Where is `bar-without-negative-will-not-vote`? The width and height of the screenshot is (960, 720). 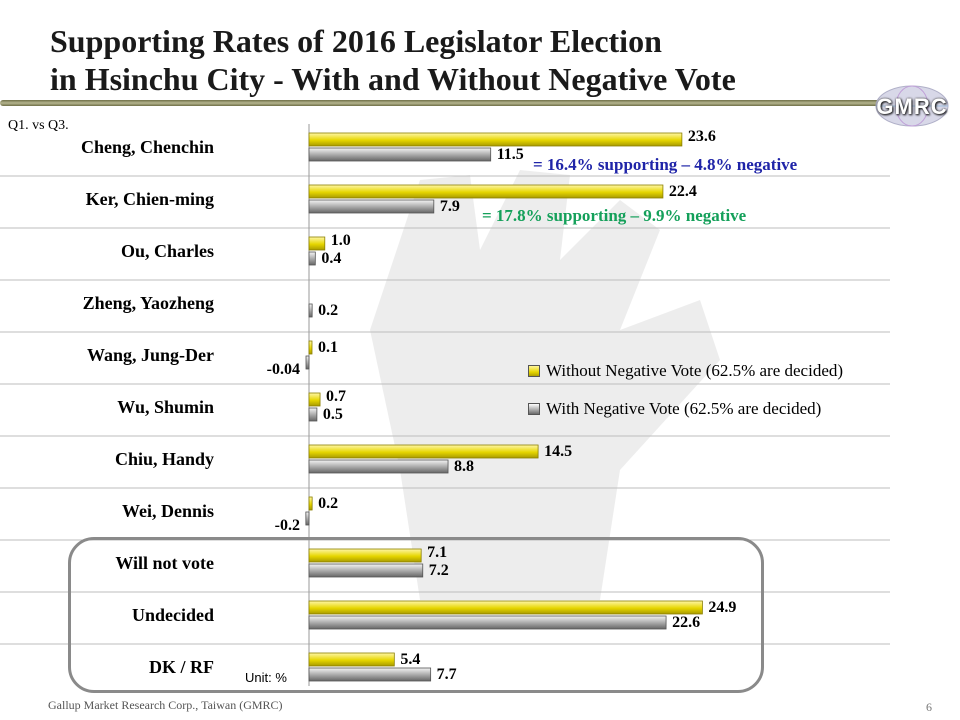 bar-without-negative-will-not-vote is located at coordinates (365, 555).